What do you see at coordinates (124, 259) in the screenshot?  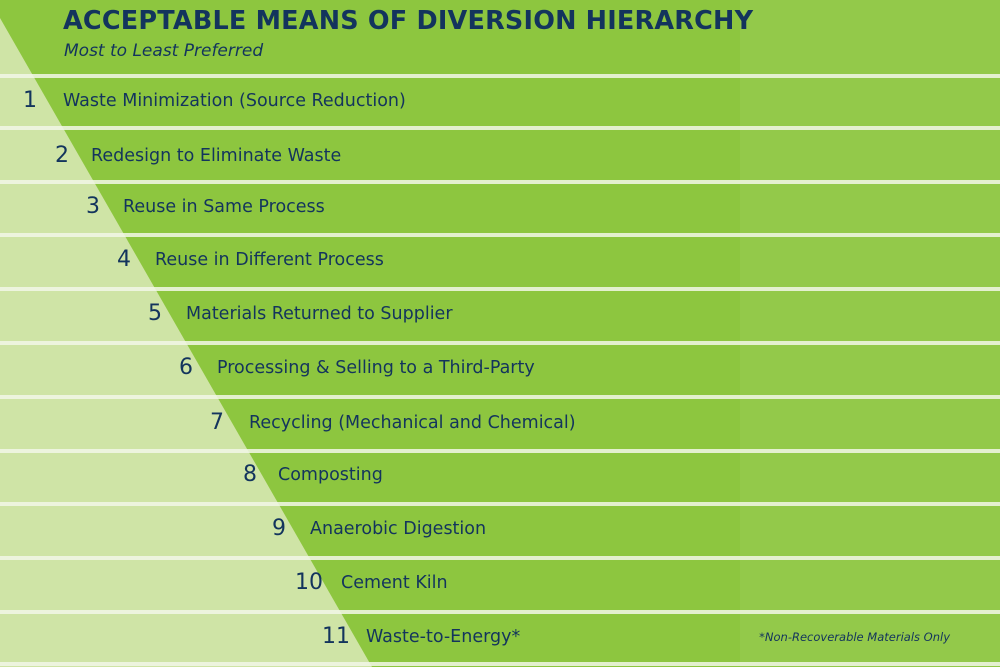 I see `rank-number: 4` at bounding box center [124, 259].